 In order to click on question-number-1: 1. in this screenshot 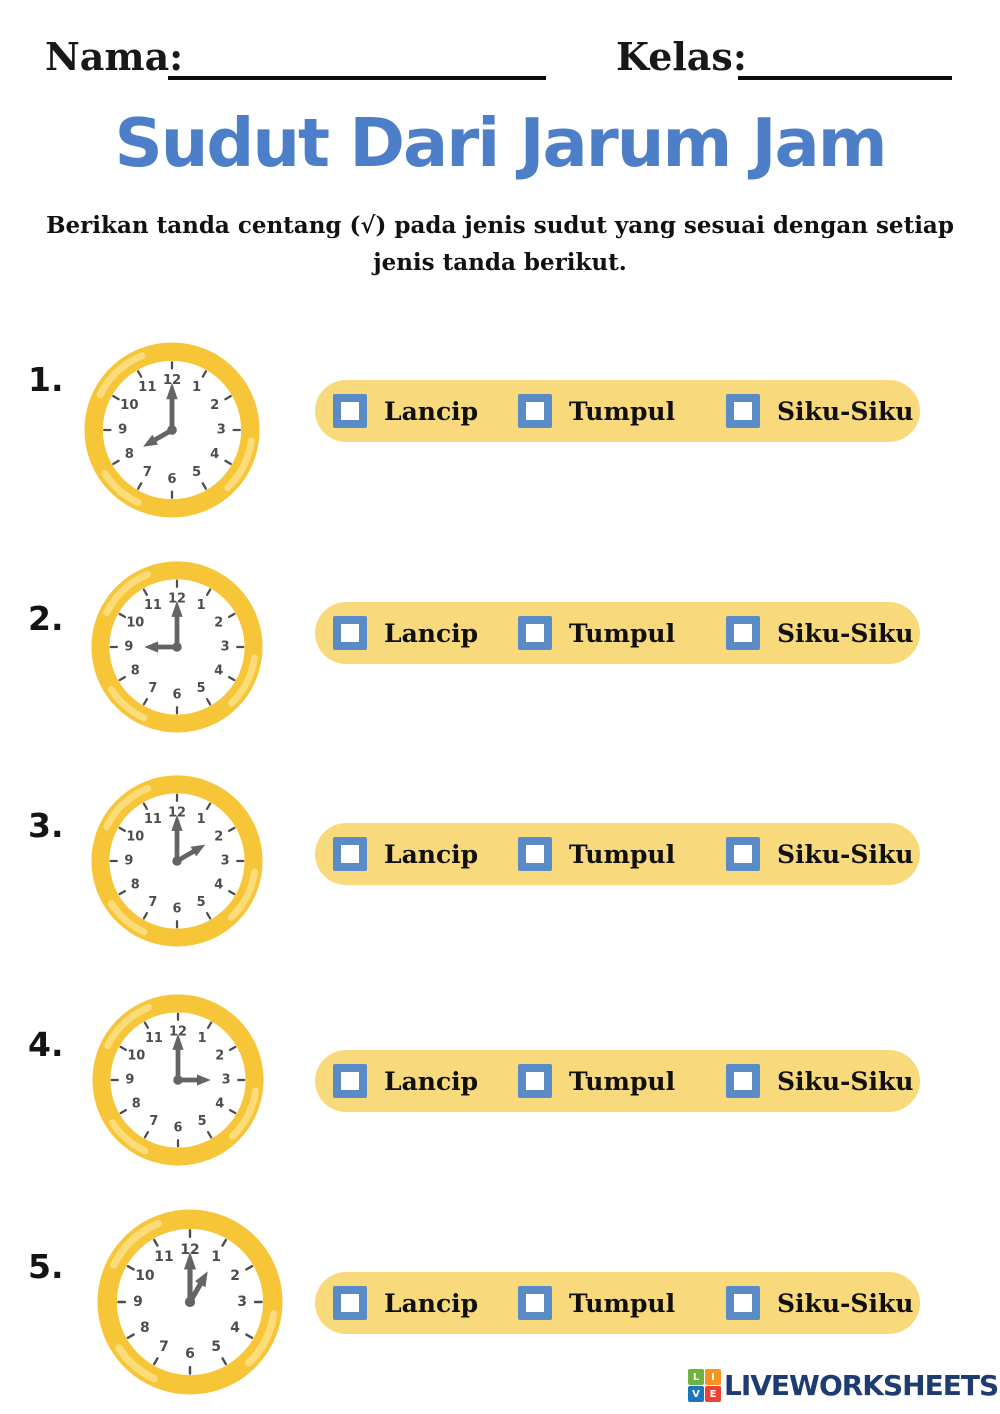, I will do `click(46, 379)`.